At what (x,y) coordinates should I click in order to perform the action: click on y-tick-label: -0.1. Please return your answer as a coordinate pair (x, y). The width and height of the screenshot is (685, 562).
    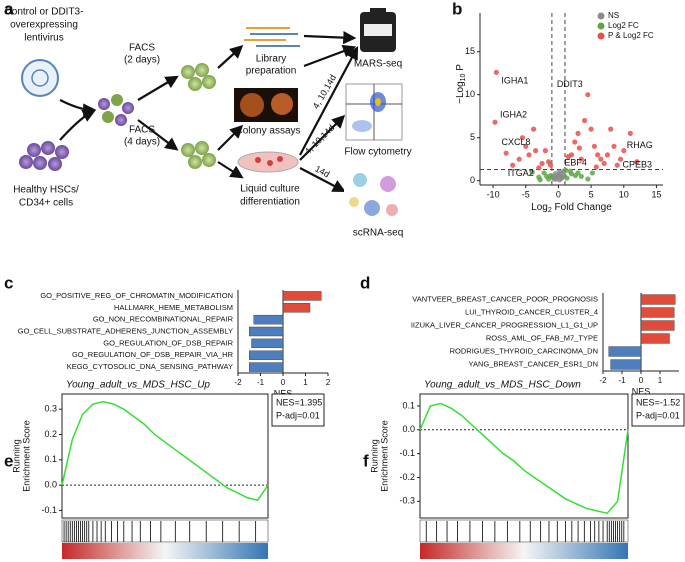
    Looking at the image, I should click on (407, 453).